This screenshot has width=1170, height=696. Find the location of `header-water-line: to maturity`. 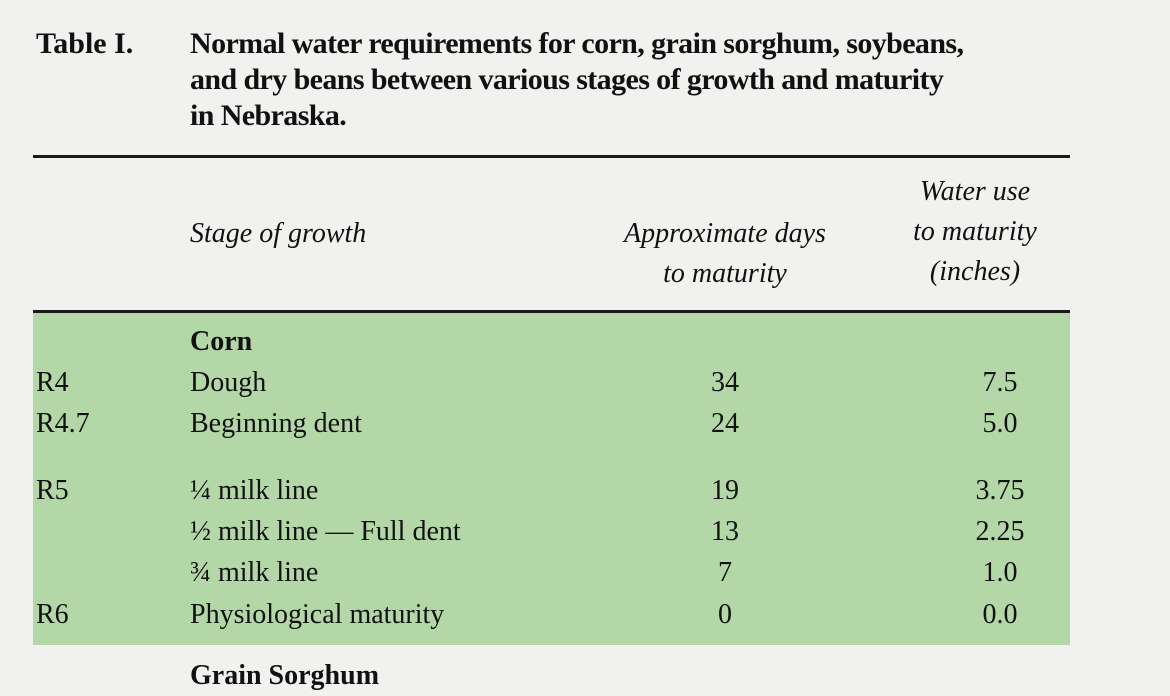

header-water-line: to maturity is located at coordinates (975, 231).